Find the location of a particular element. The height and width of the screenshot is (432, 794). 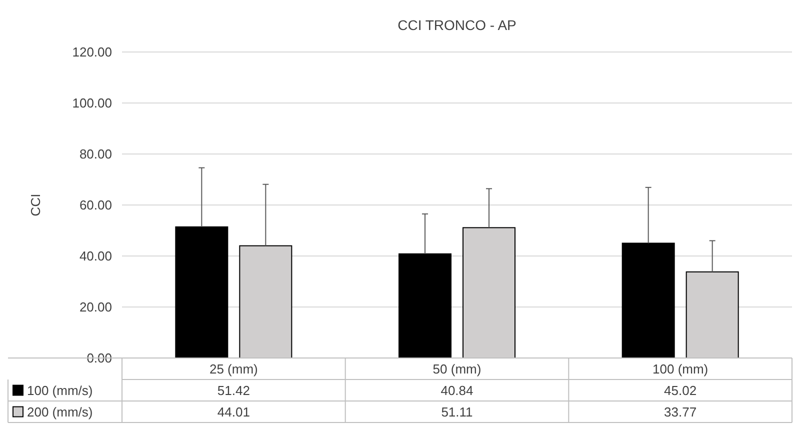

y-tick-label: 60.00 is located at coordinates (95, 205).